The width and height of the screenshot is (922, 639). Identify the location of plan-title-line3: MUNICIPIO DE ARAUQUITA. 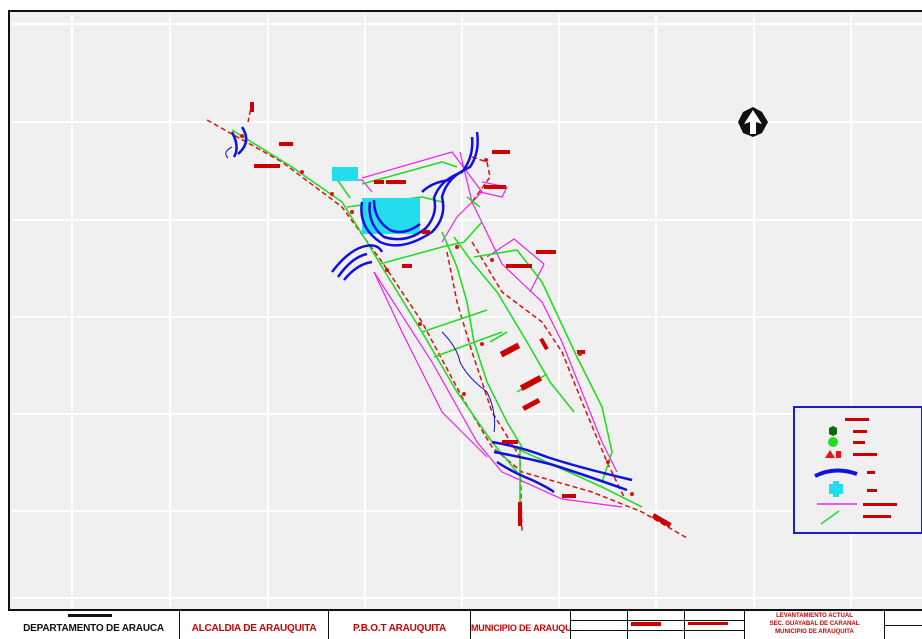
(814, 632).